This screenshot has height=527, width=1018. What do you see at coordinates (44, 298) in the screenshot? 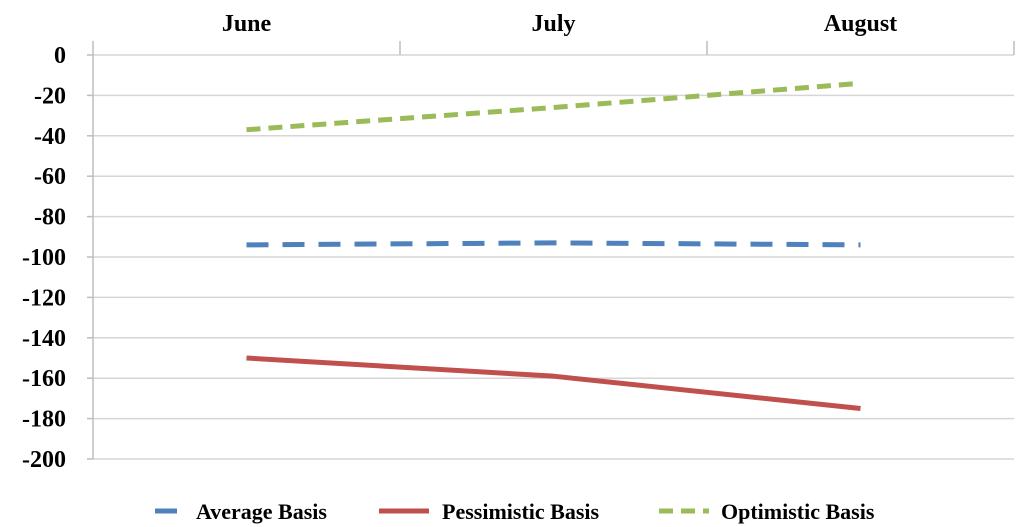
I see `y-tick-label: -120` at bounding box center [44, 298].